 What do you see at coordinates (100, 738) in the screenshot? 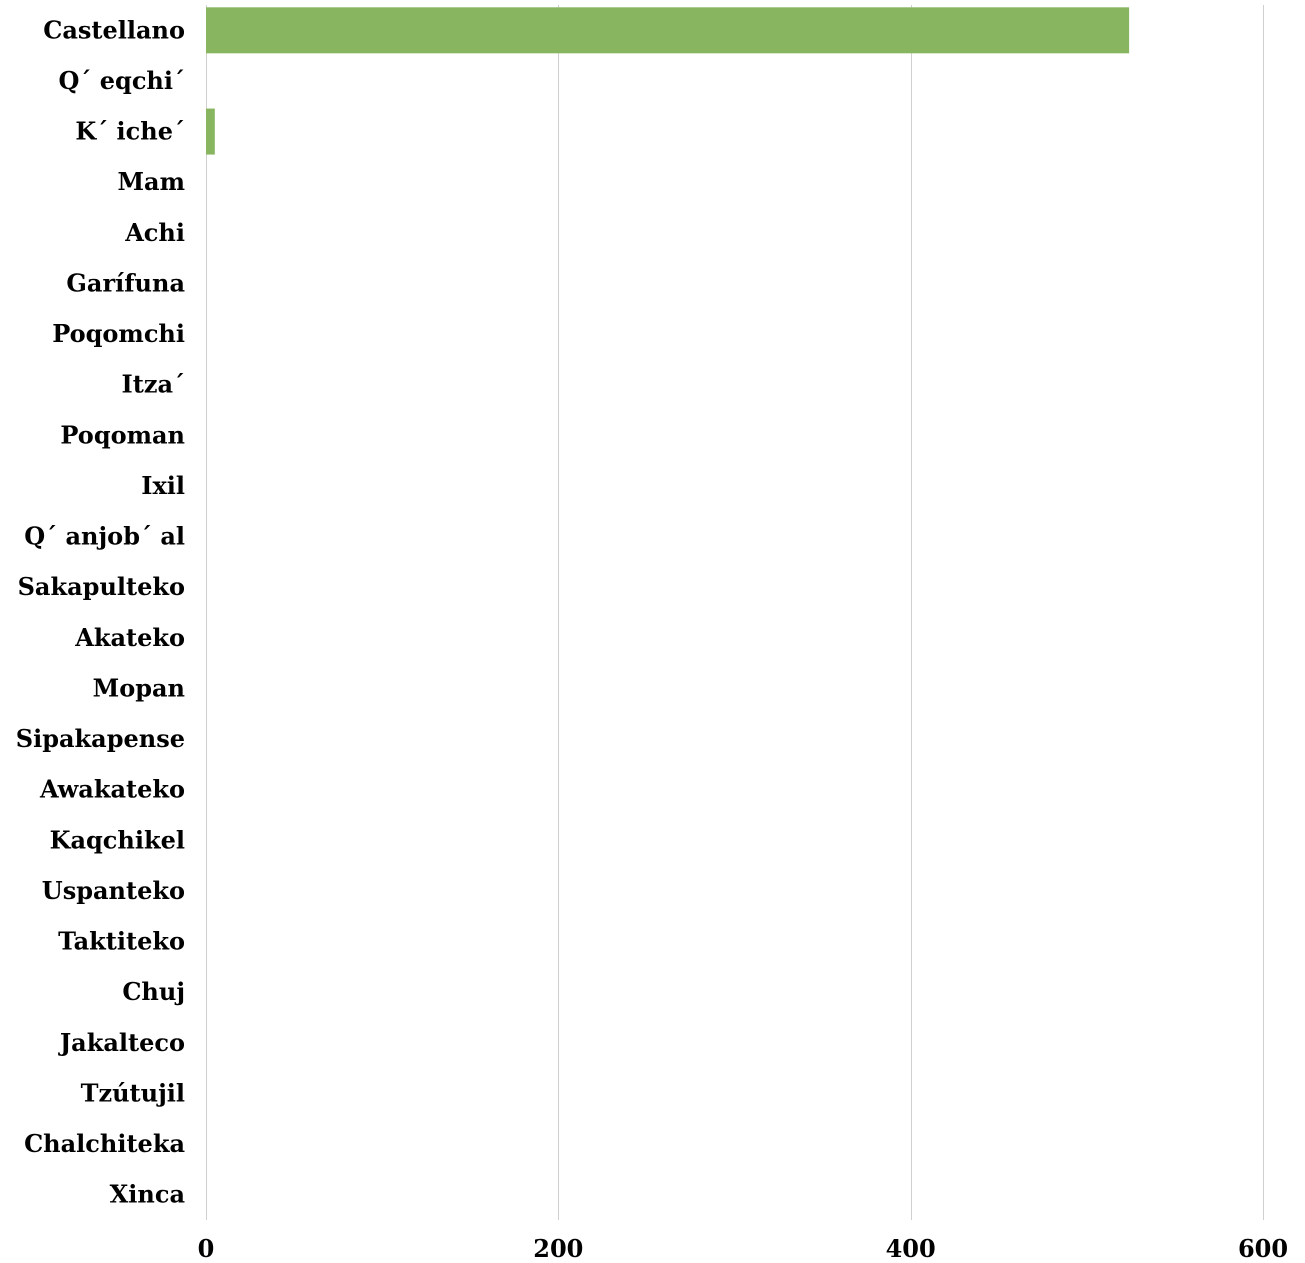
I see `category-label: Sipakapense` at bounding box center [100, 738].